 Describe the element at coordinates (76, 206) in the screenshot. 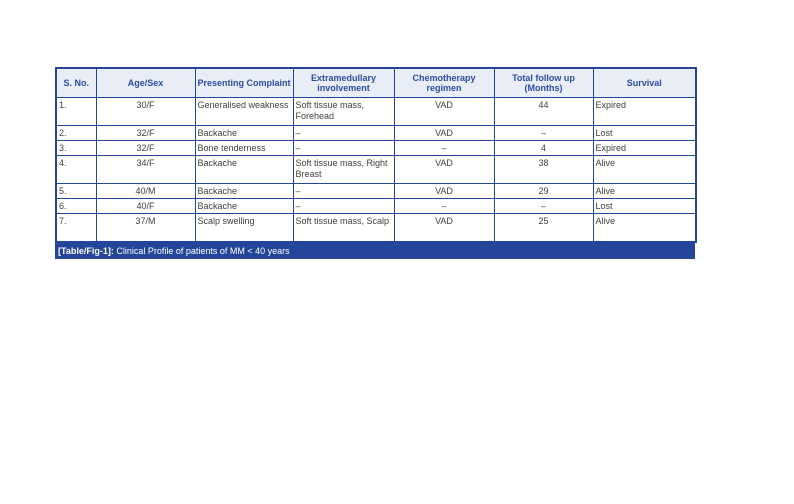

I see `cell-s-no: 6.` at that location.